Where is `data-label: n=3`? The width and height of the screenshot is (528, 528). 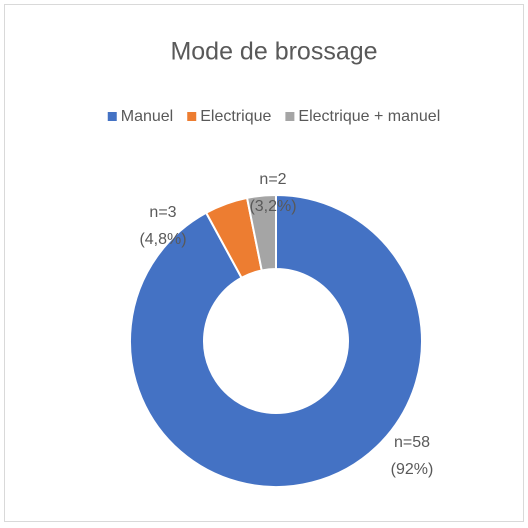
data-label: n=3 is located at coordinates (162, 212).